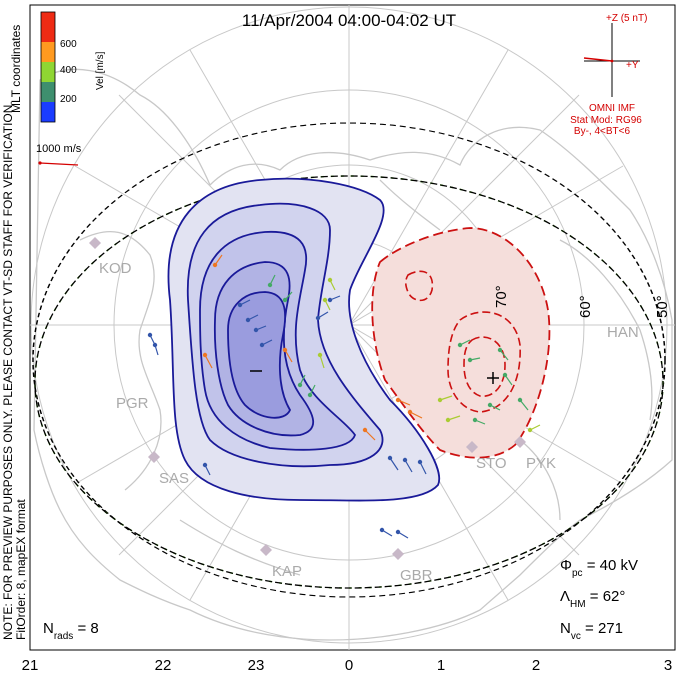  Describe the element at coordinates (501, 296) in the screenshot. I see `lat-label-70: 70°` at that location.